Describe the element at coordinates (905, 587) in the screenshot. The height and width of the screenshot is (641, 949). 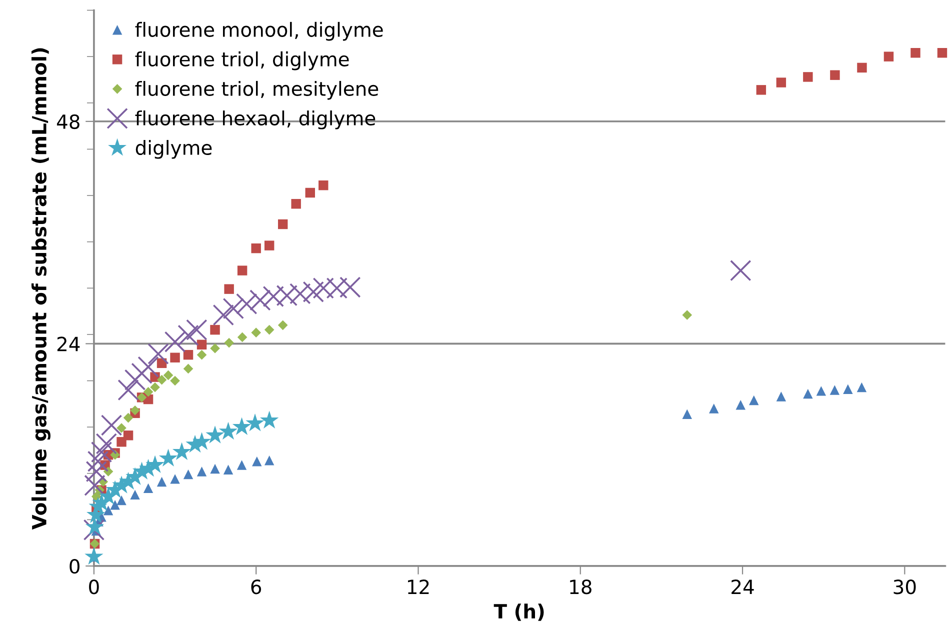
I see `x-tick-label: 30` at that location.